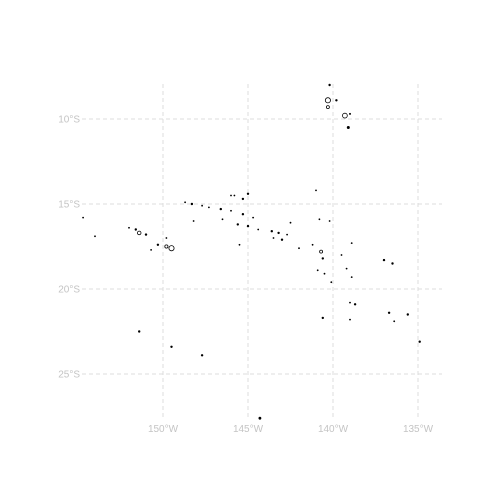  I want to click on latitude-tick-label: 20°S, so click(69, 290).